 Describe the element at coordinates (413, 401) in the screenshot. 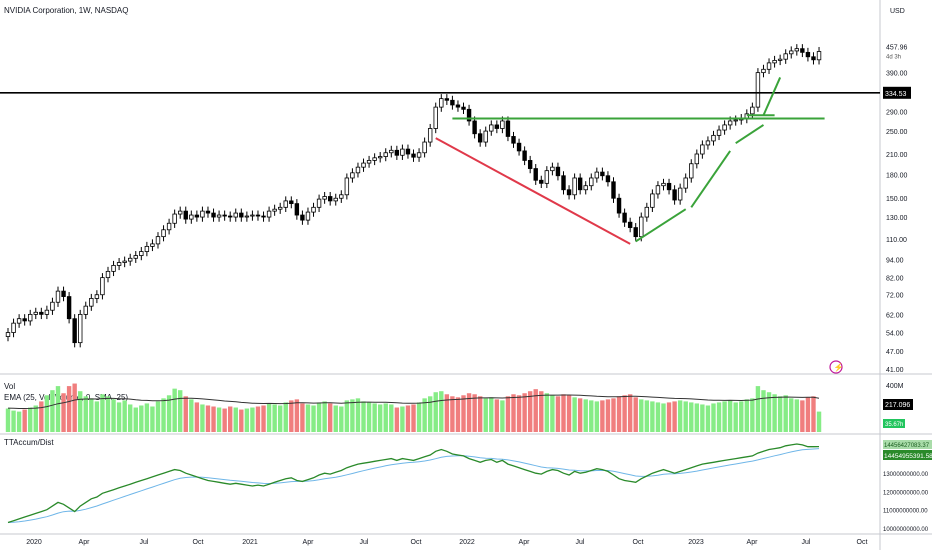

I see `volume-ema-line` at that location.